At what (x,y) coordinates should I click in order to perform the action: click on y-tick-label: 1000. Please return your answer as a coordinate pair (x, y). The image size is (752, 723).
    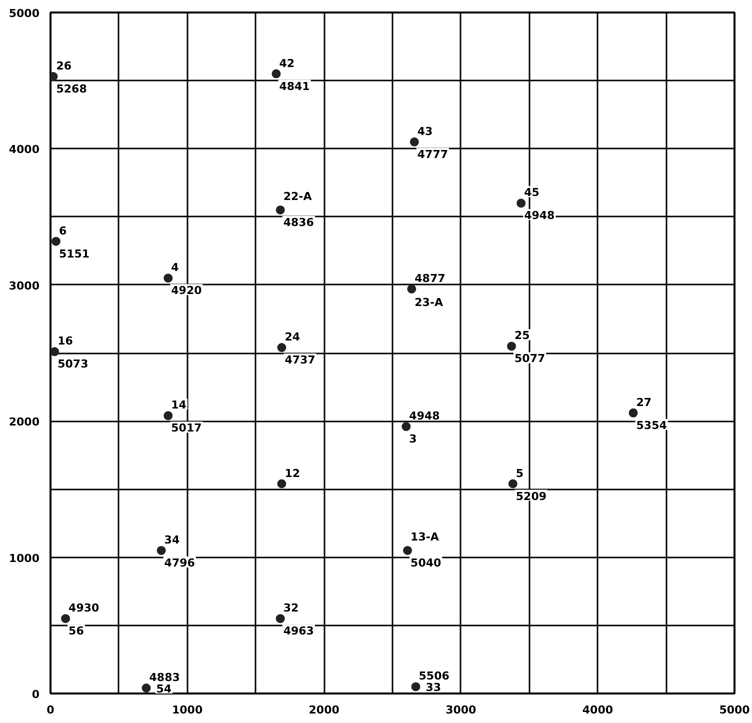
    Looking at the image, I should click on (24, 558).